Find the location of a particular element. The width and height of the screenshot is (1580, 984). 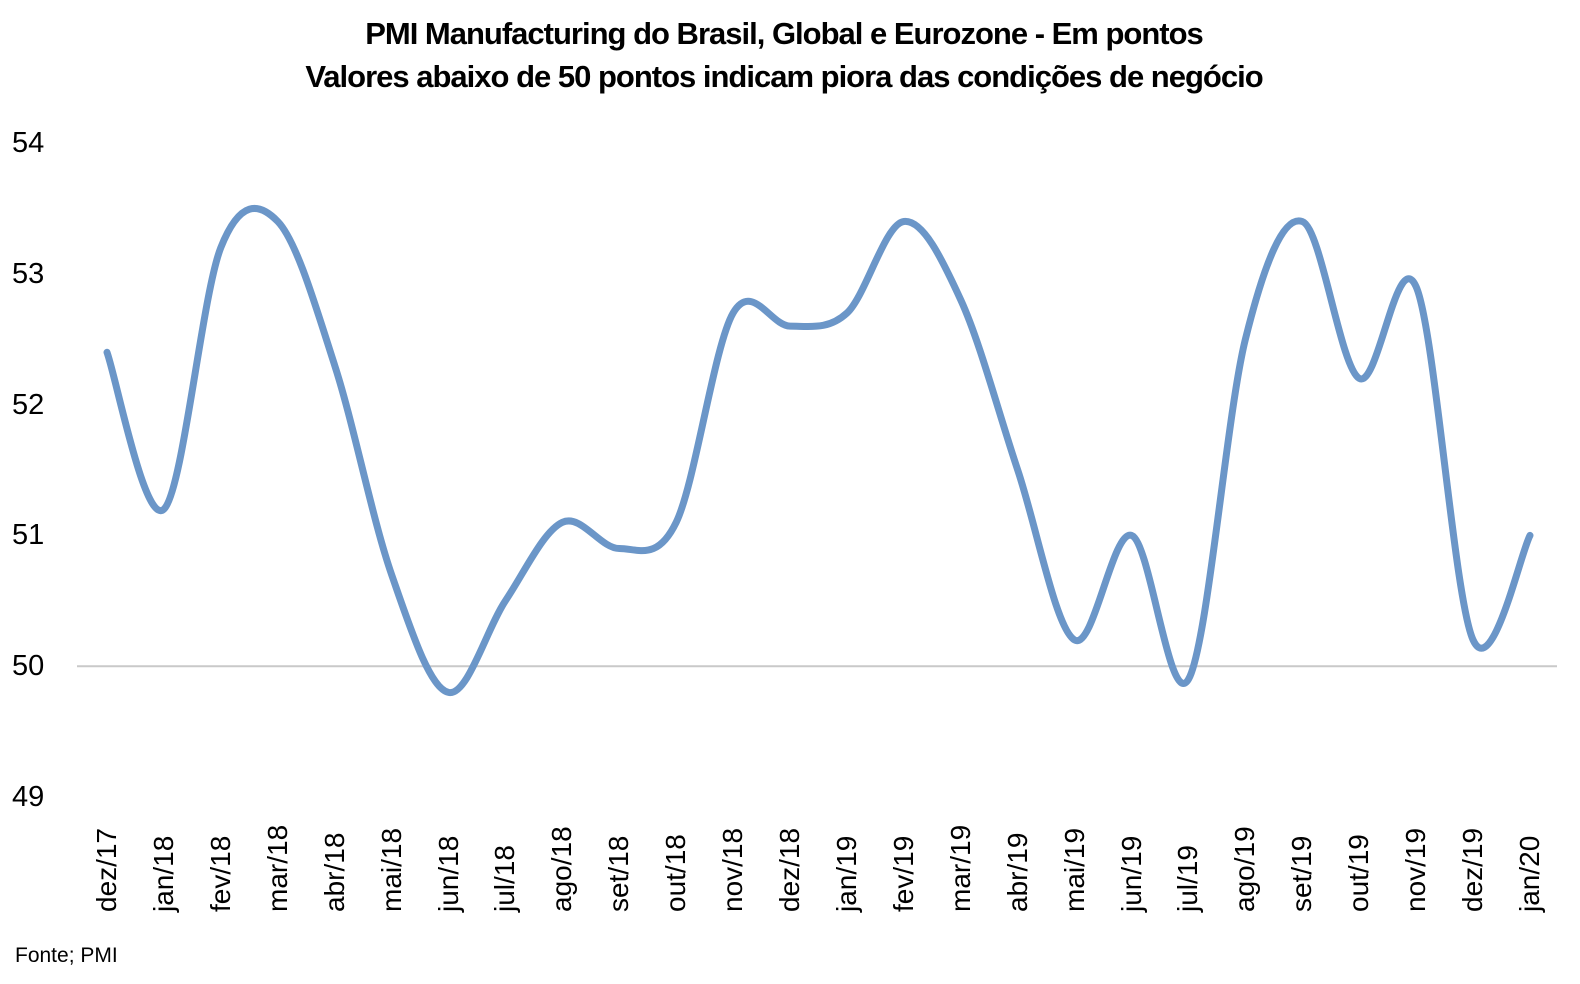

x-axis-tick-label: fev/18 is located at coordinates (220, 873).